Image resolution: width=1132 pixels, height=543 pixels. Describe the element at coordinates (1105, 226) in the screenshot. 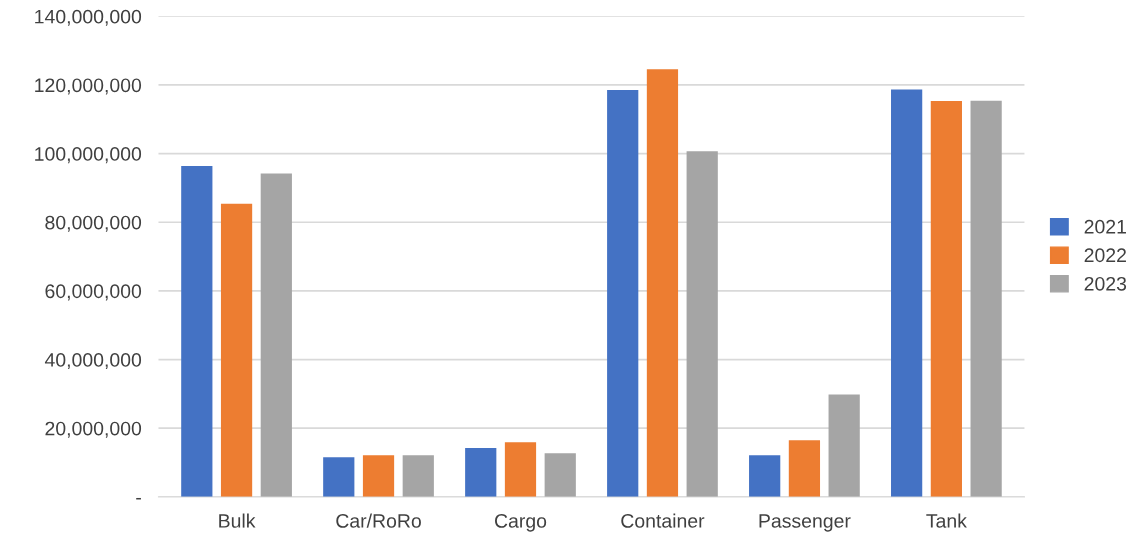

I see `legend-label: 2021` at that location.